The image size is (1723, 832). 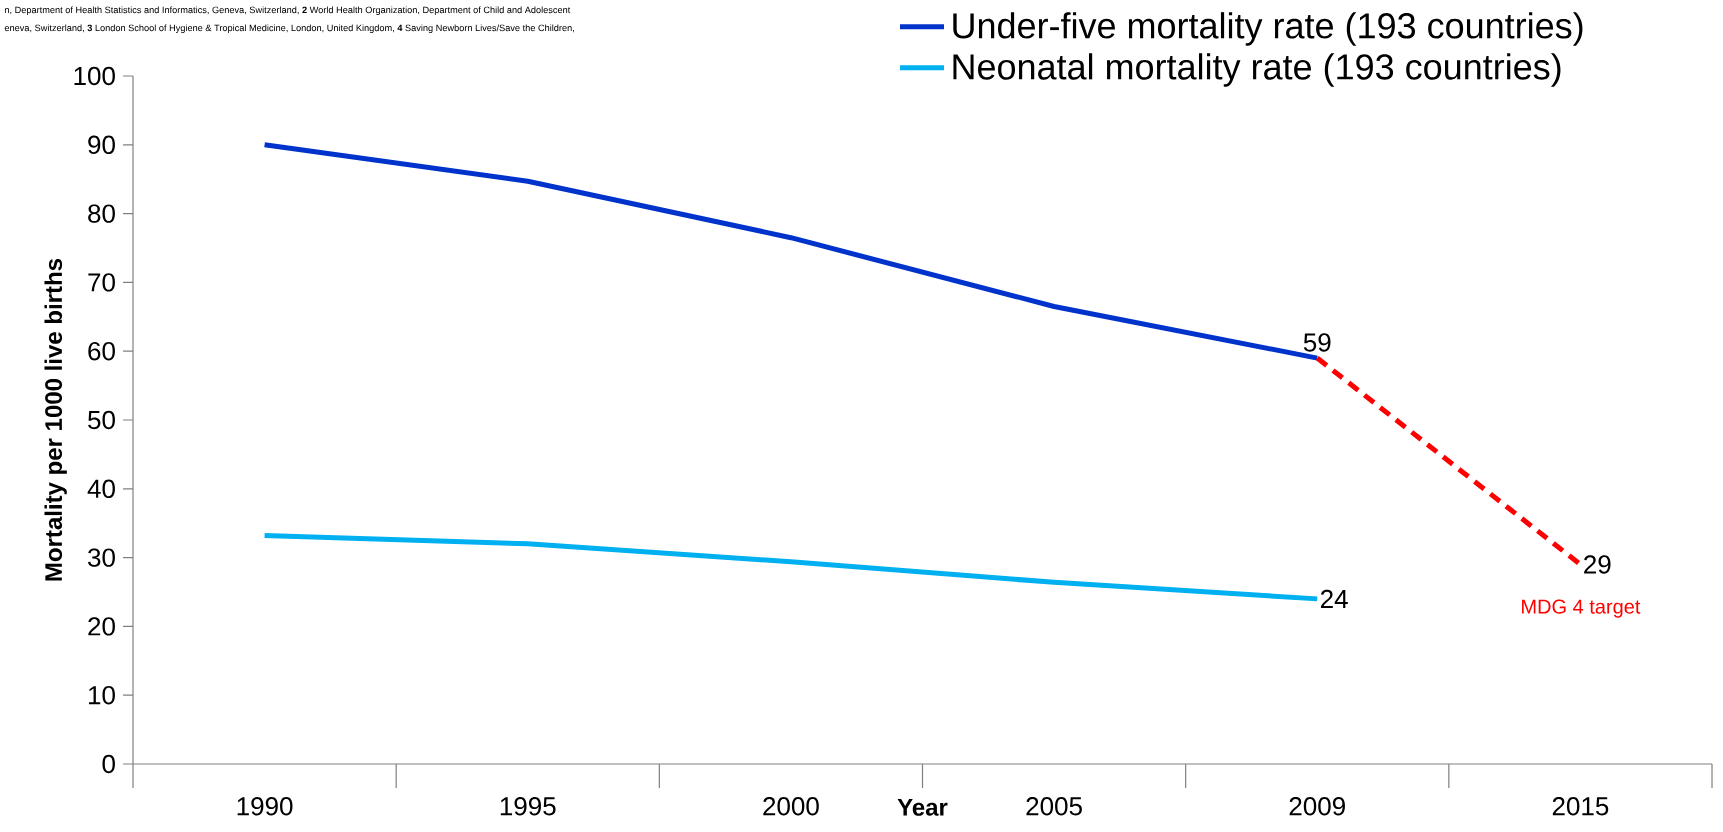 I want to click on x-tick-label: 1990, so click(x=265, y=806).